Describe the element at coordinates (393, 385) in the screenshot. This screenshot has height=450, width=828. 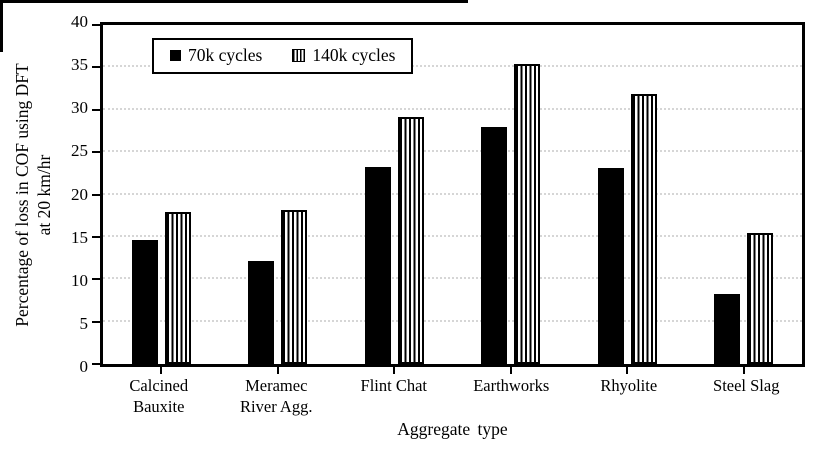
I see `category-label: Flint Chat` at that location.